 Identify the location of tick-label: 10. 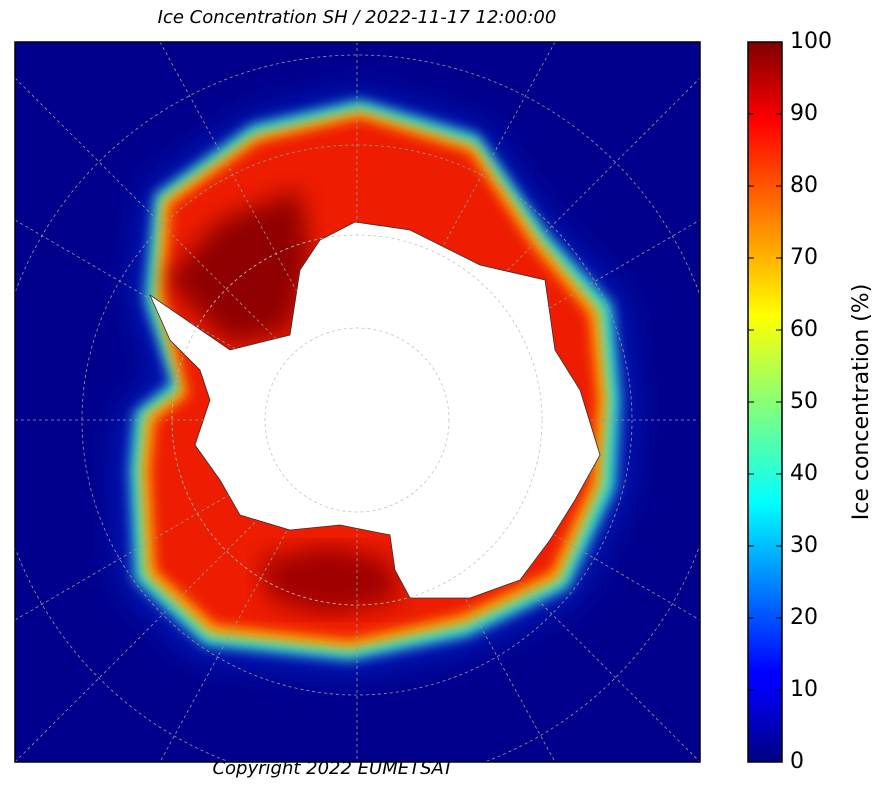
(804, 689).